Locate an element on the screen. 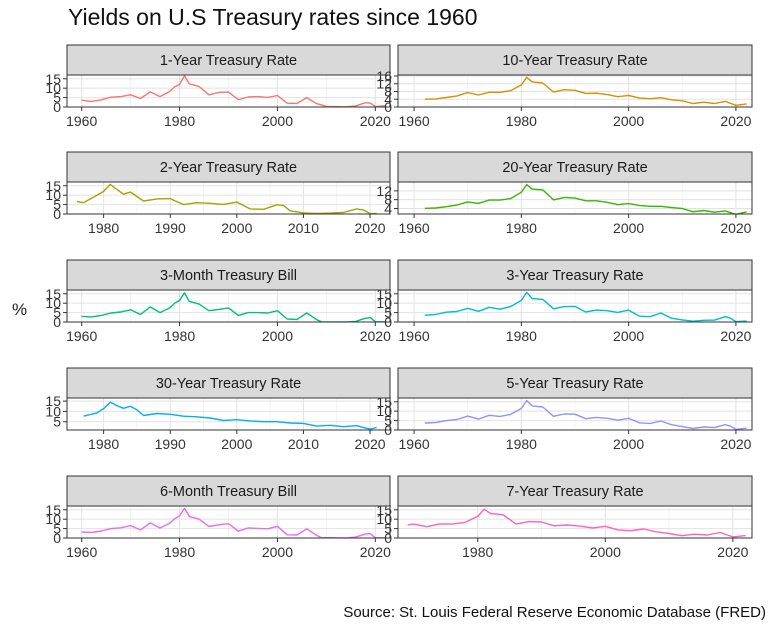 Image resolution: width=778 pixels, height=642 pixels. facet-title: 10-Year Treasury Rate is located at coordinates (574, 61).